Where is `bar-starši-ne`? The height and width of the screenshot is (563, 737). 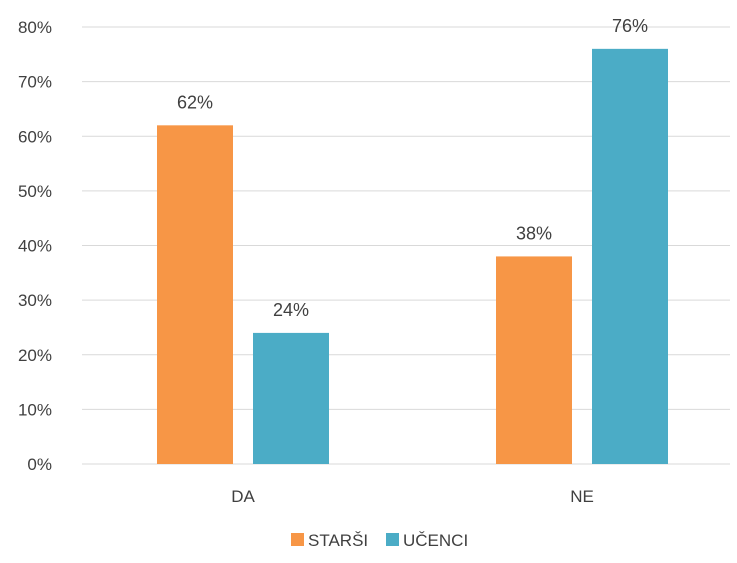
bar-starši-ne is located at coordinates (534, 360).